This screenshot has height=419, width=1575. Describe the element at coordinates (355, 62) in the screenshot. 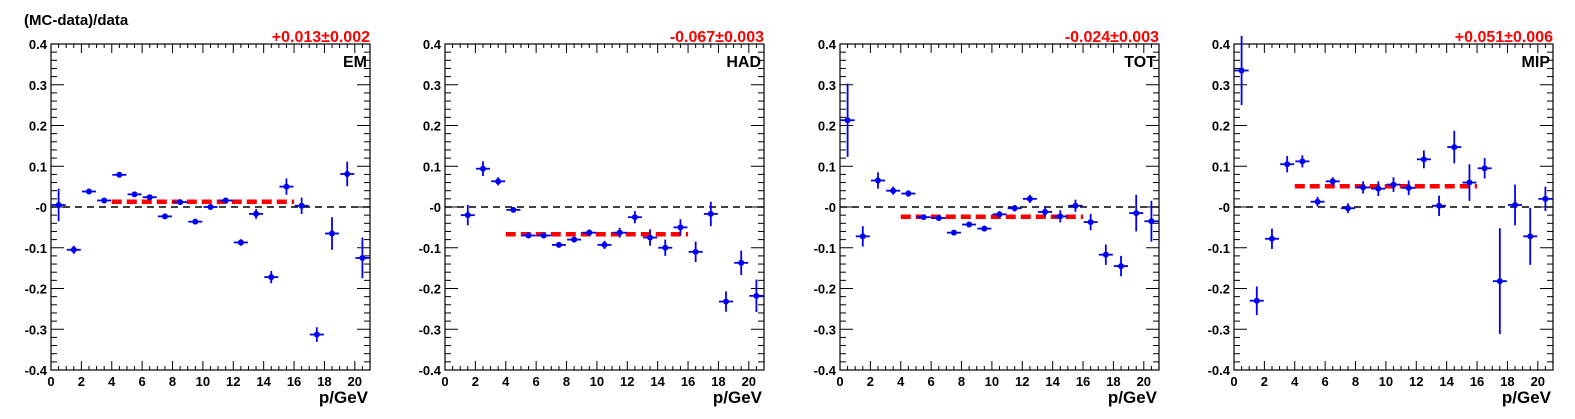

I see `panel-label: EM` at that location.